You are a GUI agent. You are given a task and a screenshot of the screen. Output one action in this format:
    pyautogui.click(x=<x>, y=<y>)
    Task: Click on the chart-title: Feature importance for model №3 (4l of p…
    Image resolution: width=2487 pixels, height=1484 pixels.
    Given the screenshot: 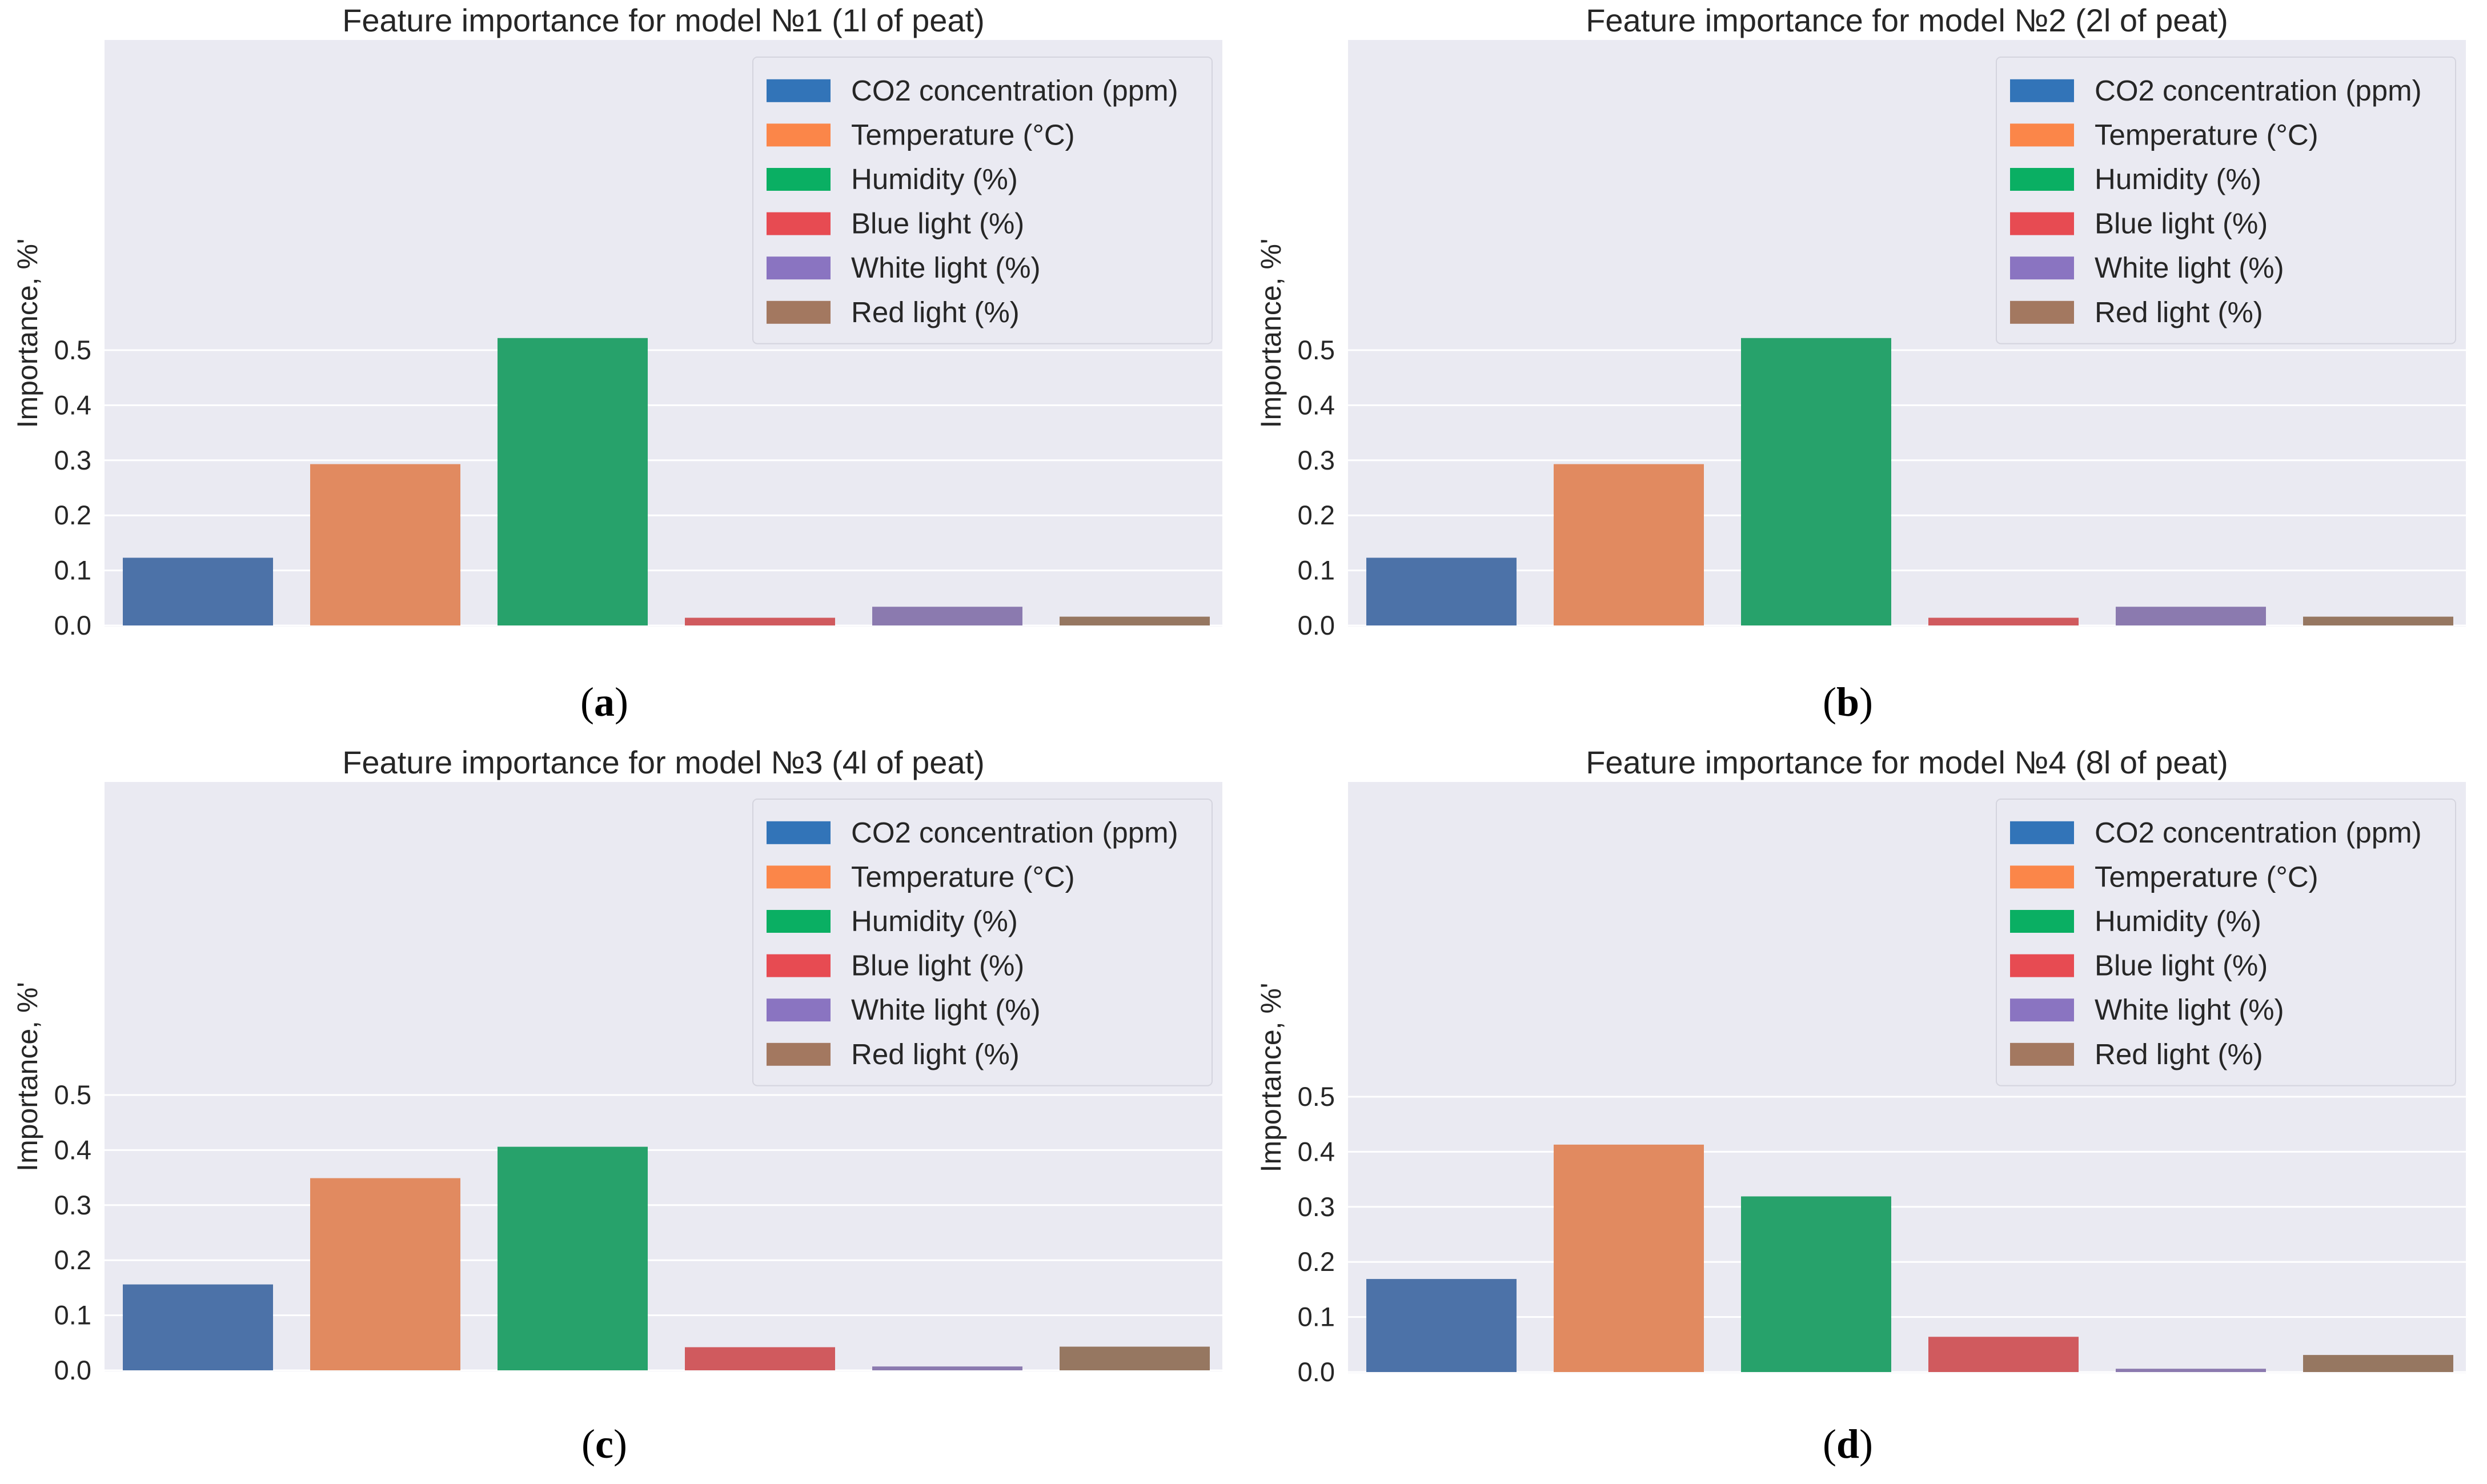 What is the action you would take?
    pyautogui.click(x=663, y=762)
    